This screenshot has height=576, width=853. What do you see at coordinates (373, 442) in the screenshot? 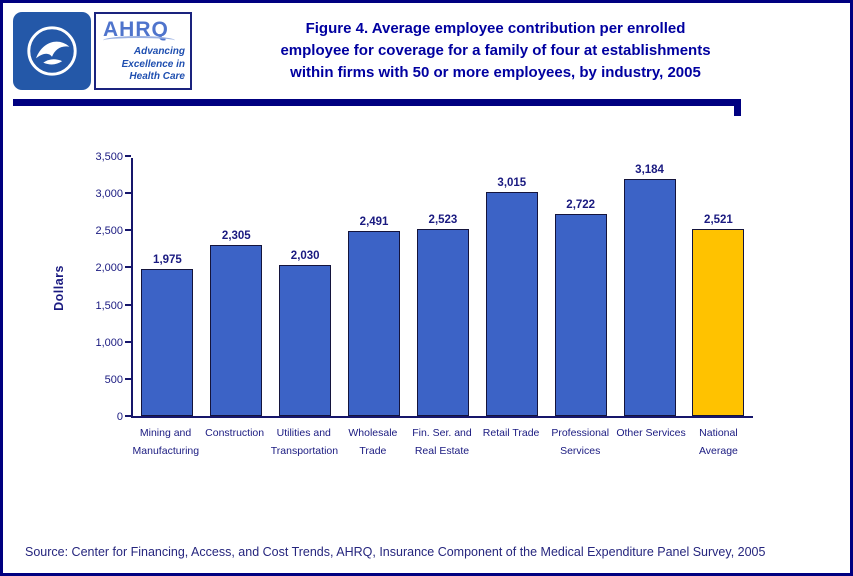
I see `x-axis-category-label: Wholesale Trade` at bounding box center [373, 442].